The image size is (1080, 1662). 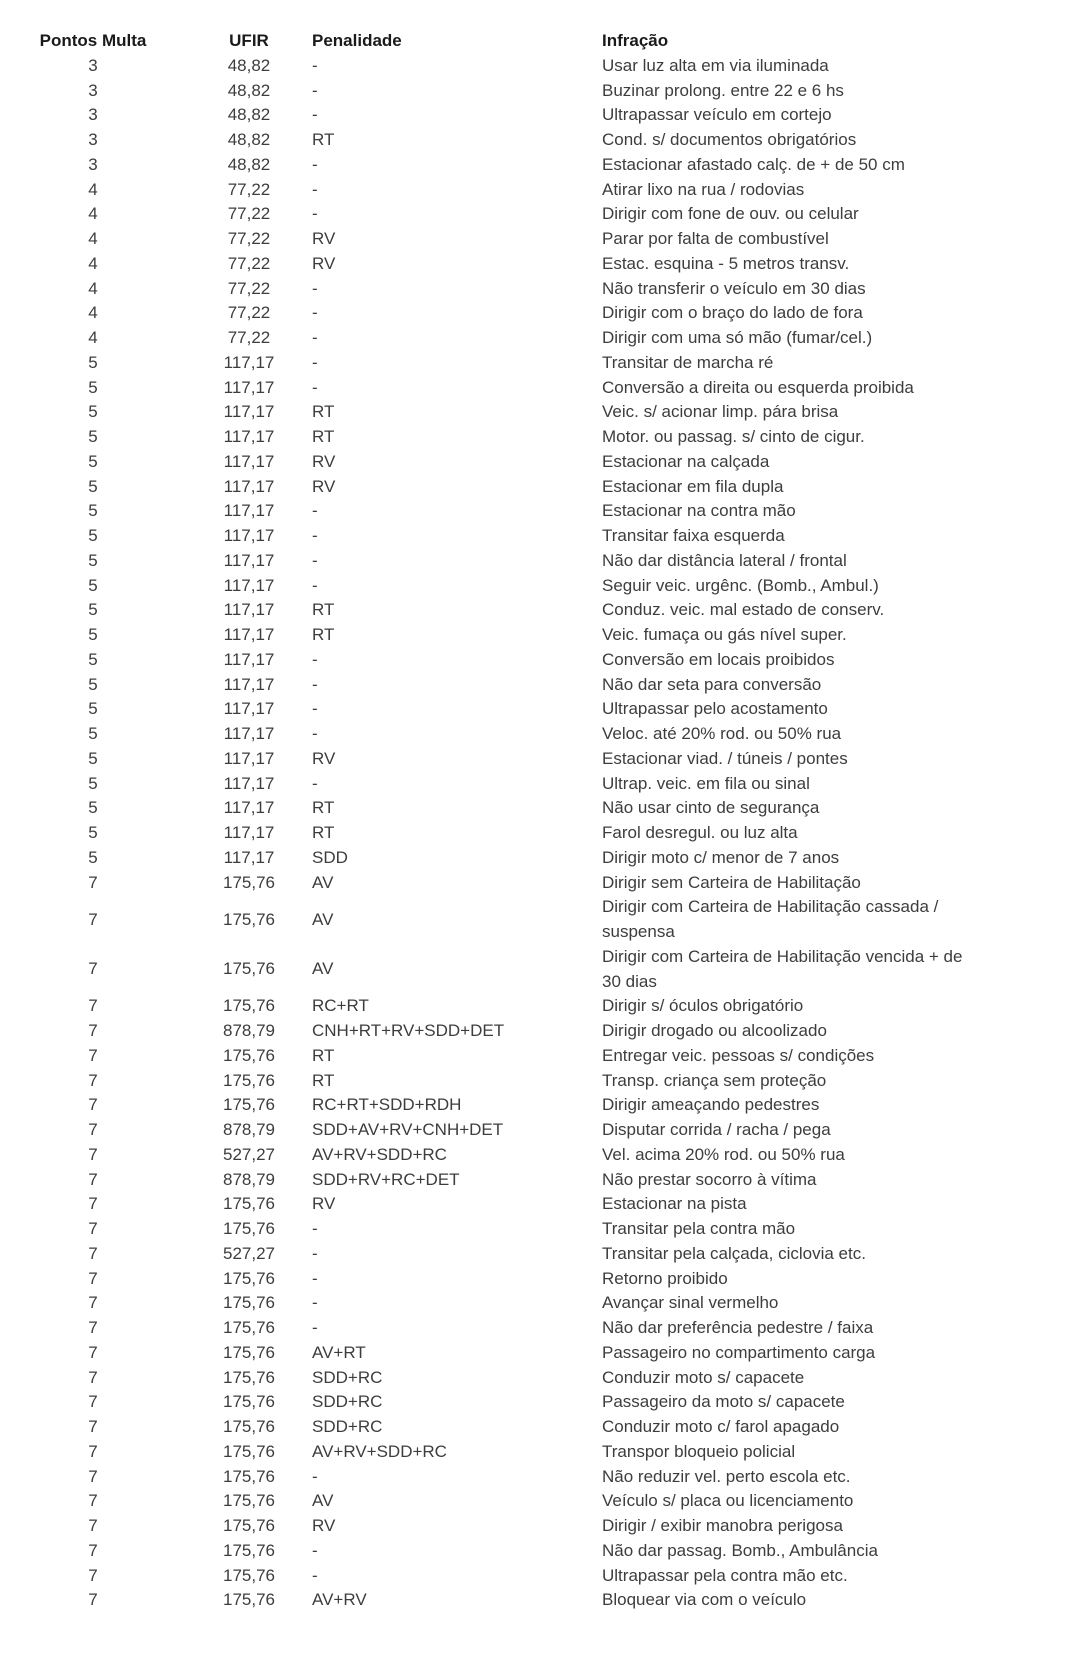 What do you see at coordinates (753, 164) in the screenshot?
I see `infracao-cell: Estacionar afastado calç. de + de 50 cm` at bounding box center [753, 164].